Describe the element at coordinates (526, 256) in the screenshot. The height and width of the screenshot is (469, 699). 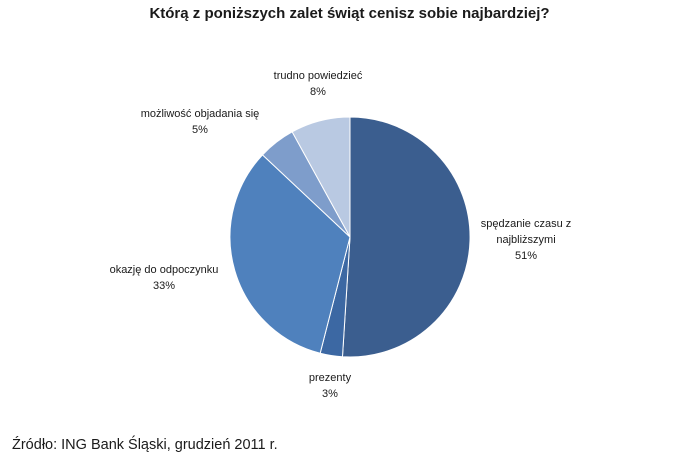
I see `slice-value-label: 51%` at that location.